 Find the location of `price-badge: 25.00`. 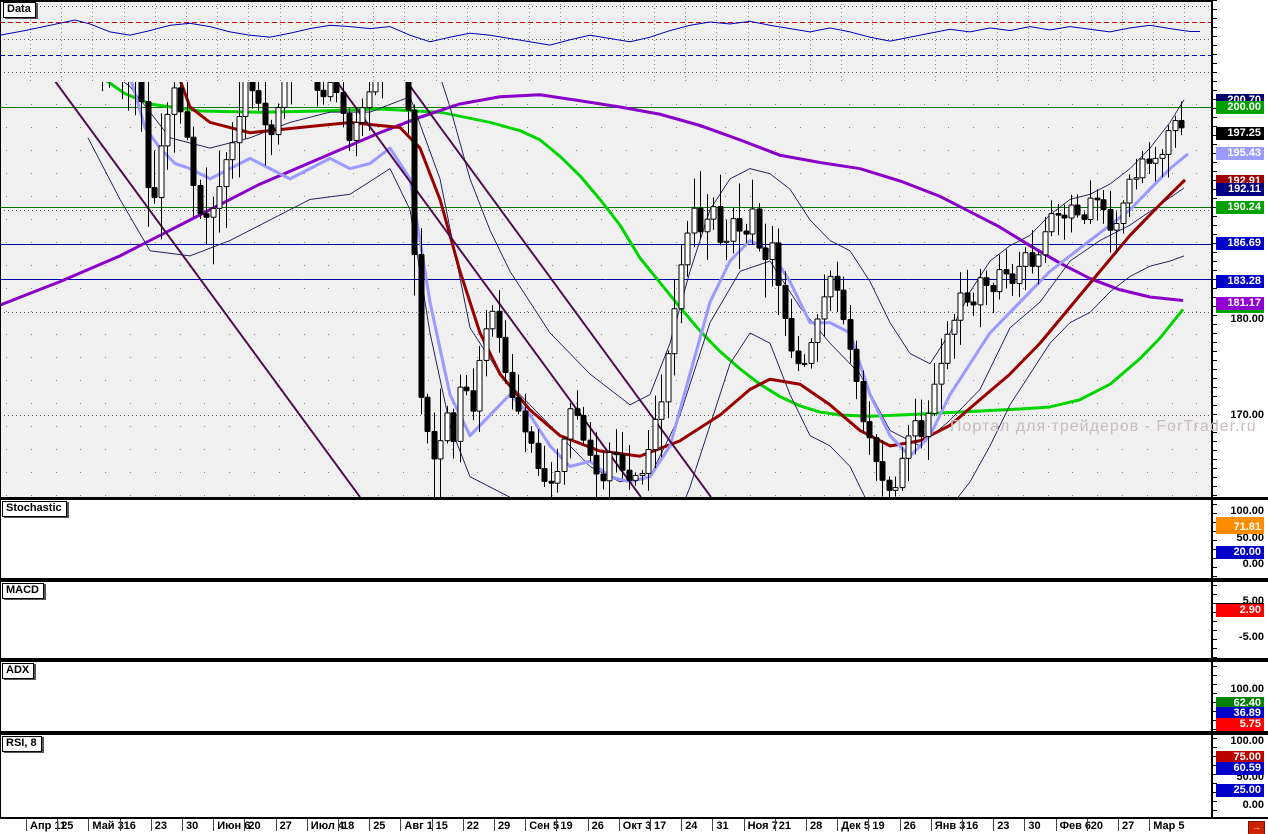

price-badge: 25.00 is located at coordinates (1240, 790).